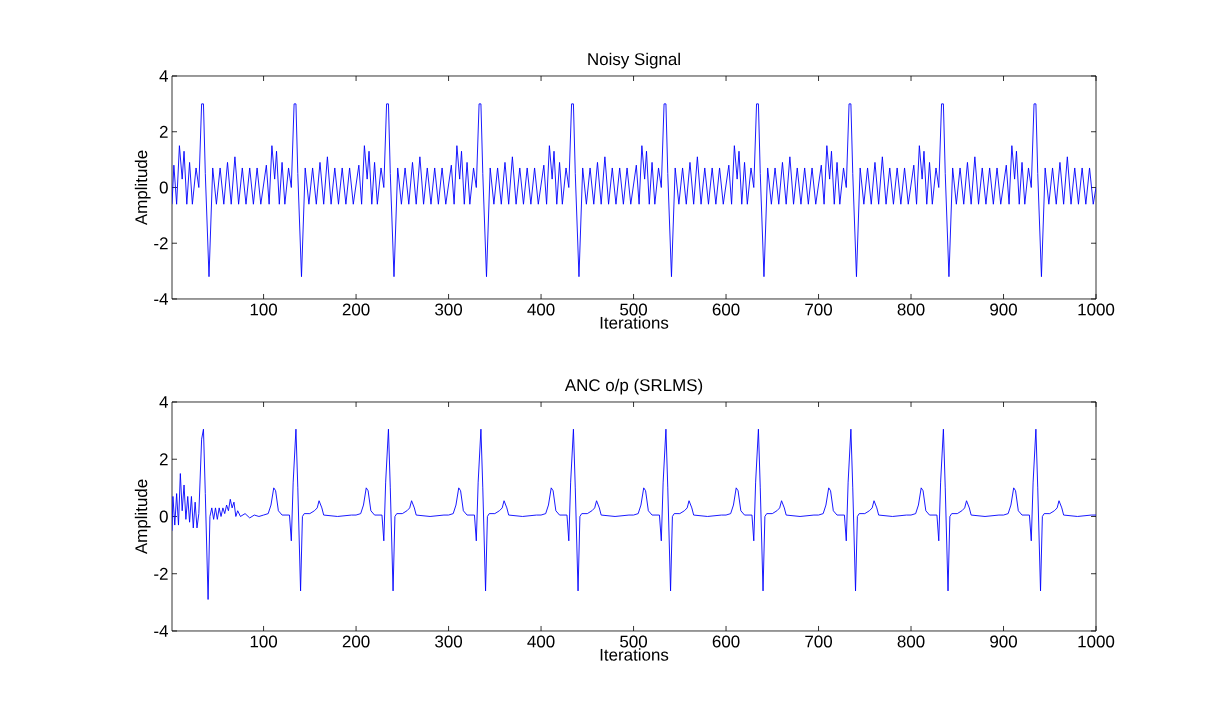  Describe the element at coordinates (634, 60) in the screenshot. I see `chart-title: Noisy Signal` at that location.